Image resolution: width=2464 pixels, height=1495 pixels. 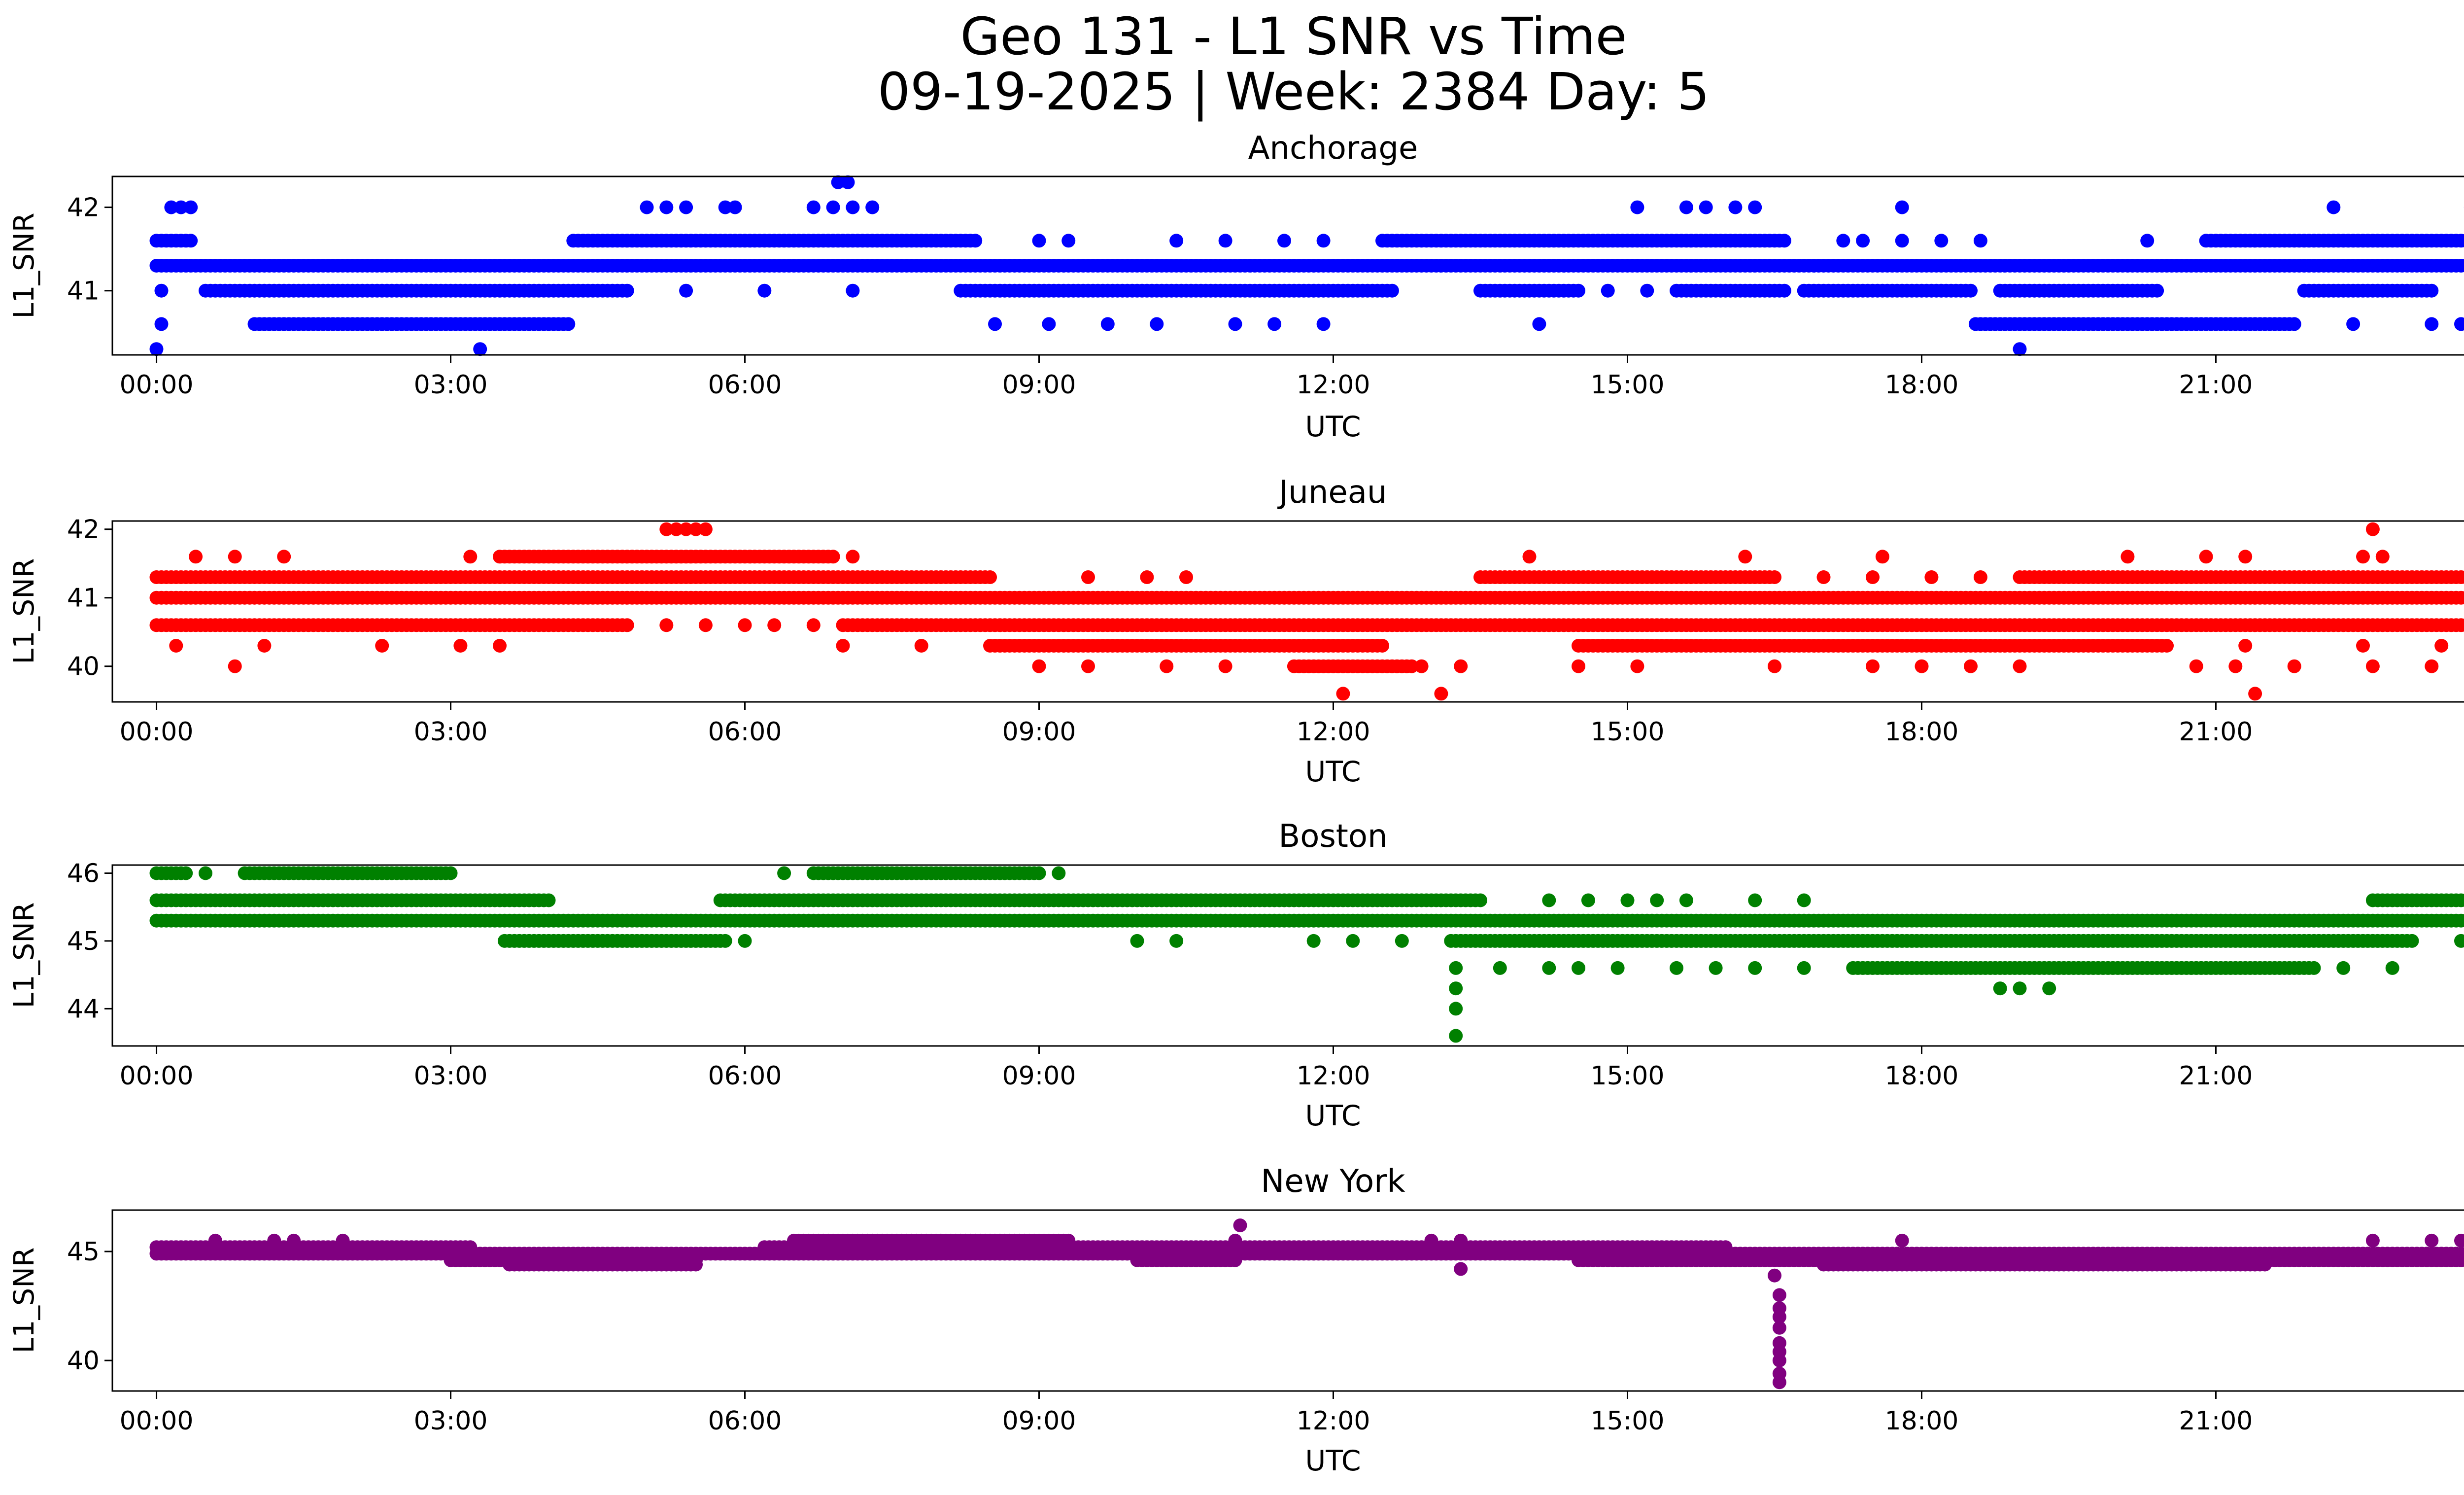 What do you see at coordinates (1039, 385) in the screenshot?
I see `x-tick-label: 09:00` at bounding box center [1039, 385].